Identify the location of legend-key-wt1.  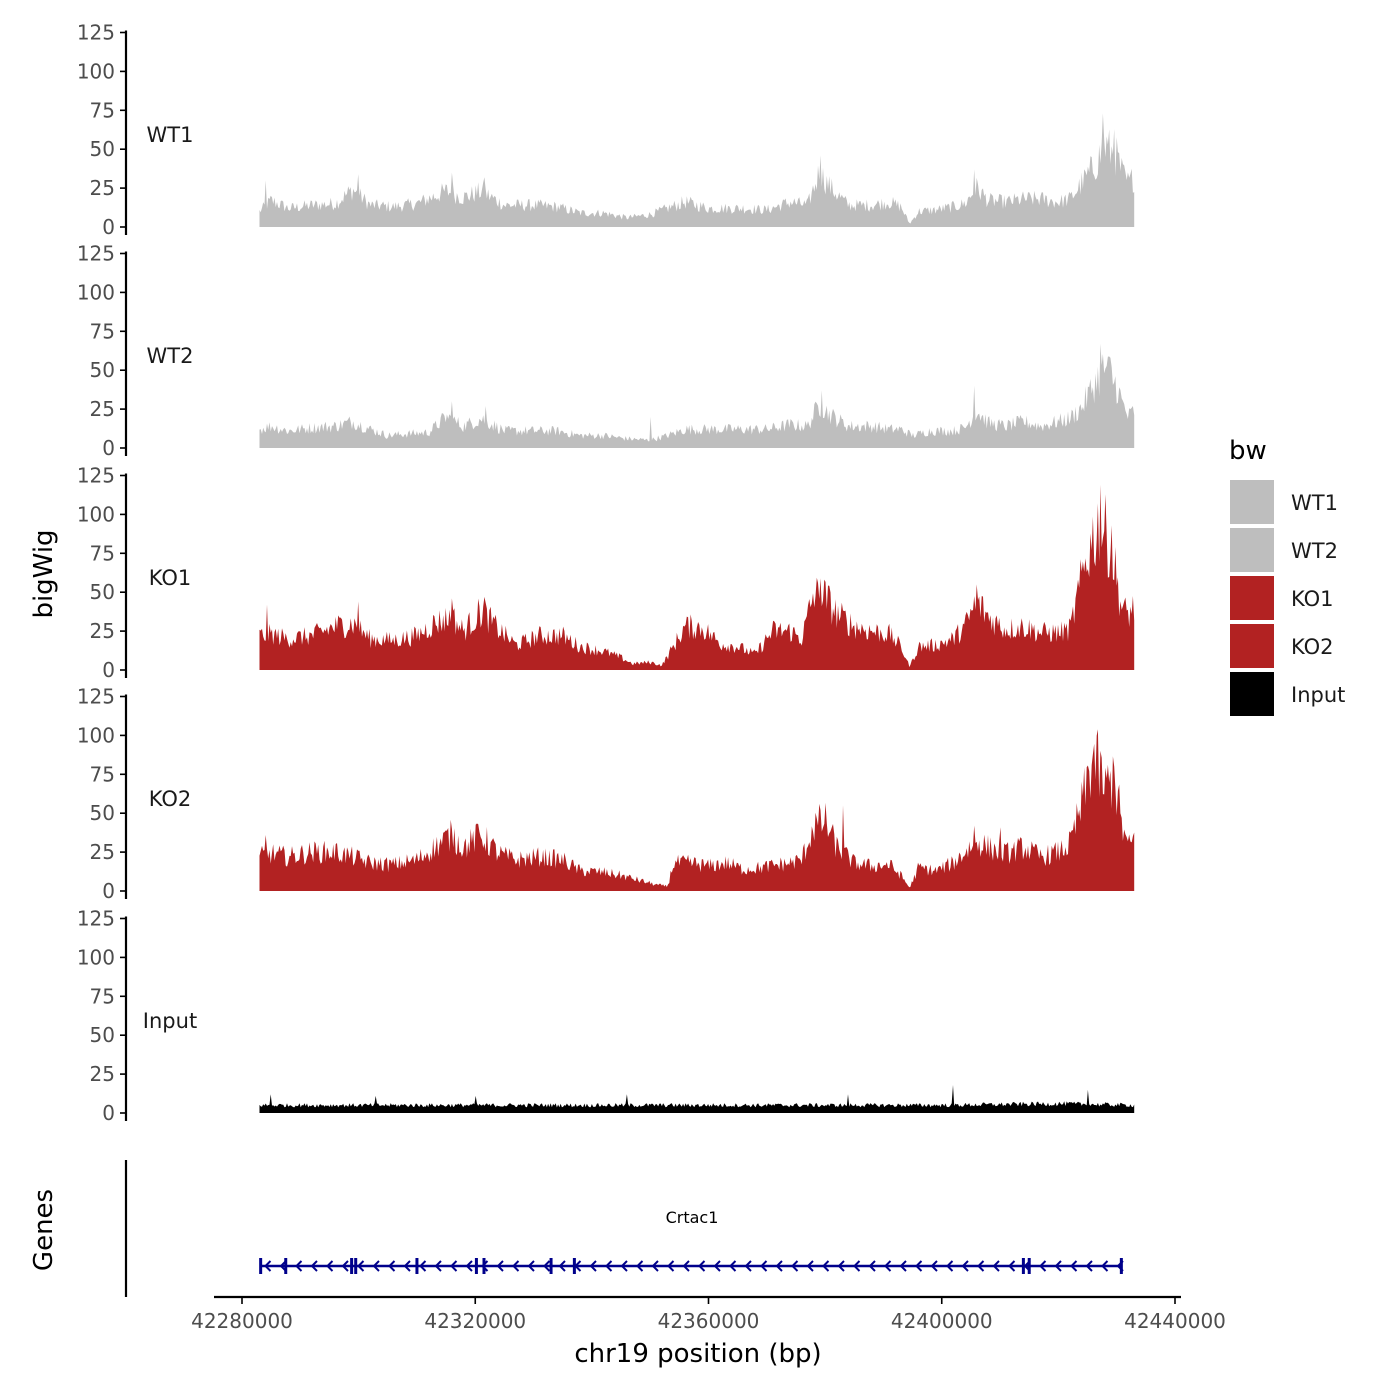
(1252, 502).